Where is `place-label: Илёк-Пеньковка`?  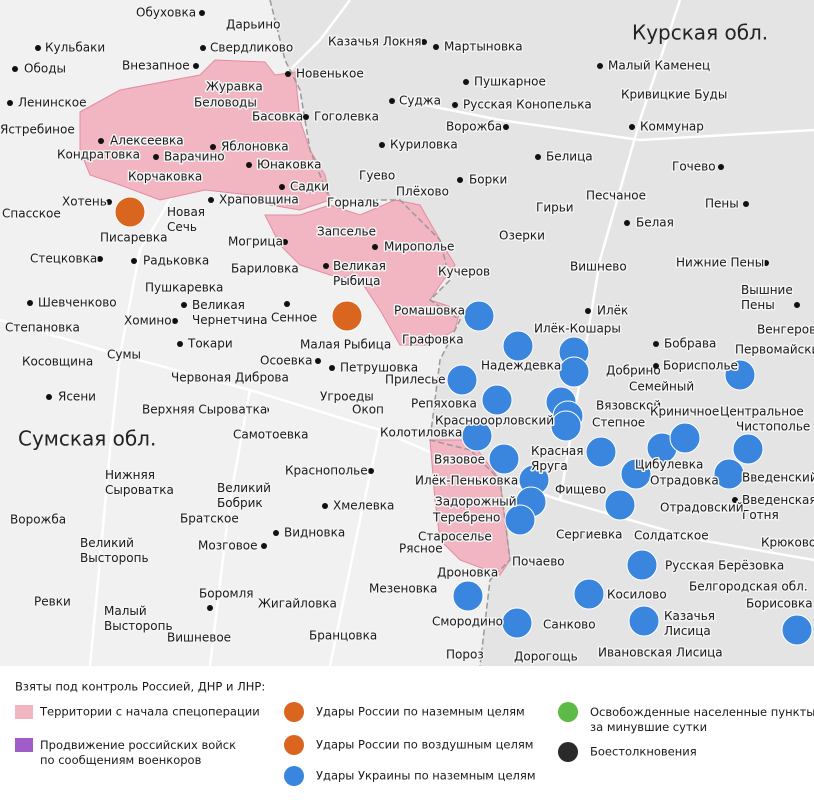
place-label: Илёк-Пеньковка is located at coordinates (466, 481).